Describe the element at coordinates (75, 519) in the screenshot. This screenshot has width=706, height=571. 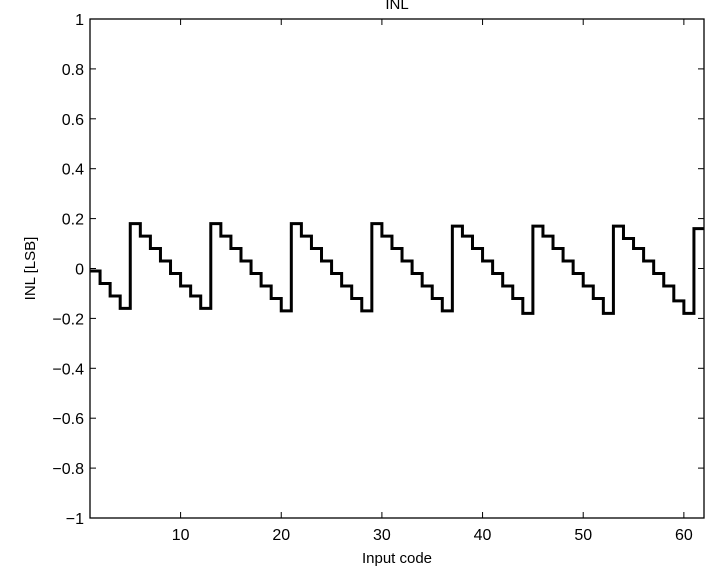
I see `y-tick-label: −1` at that location.